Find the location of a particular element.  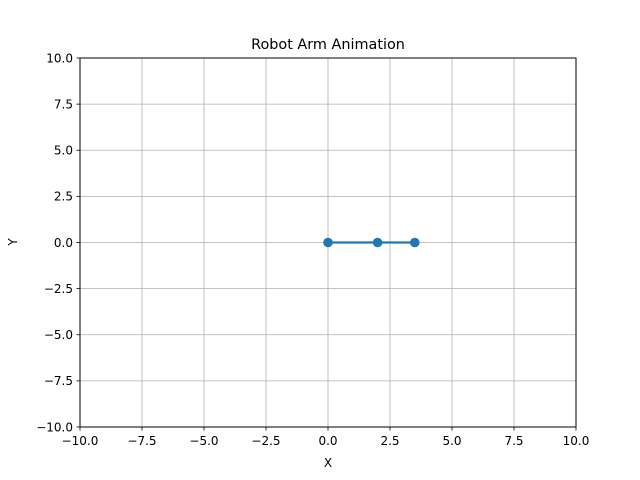

y-axis-label: Y is located at coordinates (13, 242).